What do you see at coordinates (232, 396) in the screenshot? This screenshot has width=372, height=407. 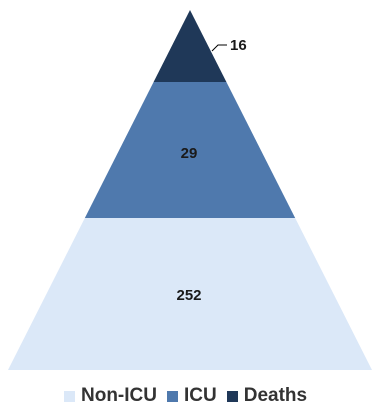 I see `legend-swatch-deaths` at bounding box center [232, 396].